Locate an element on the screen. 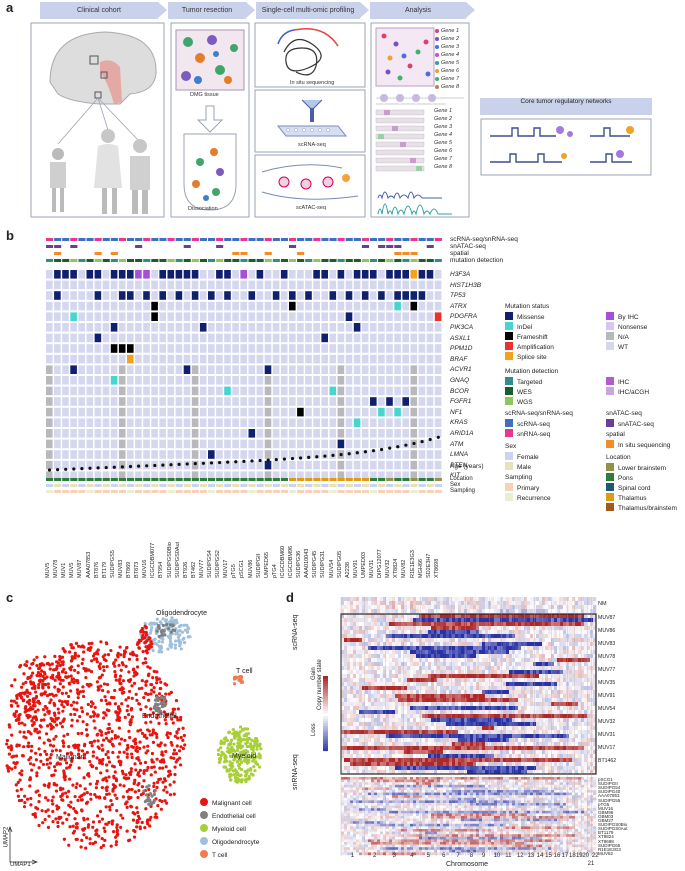 This screenshot has width=685, height=871. legend-recurrence: Recurrence is located at coordinates (528, 497).